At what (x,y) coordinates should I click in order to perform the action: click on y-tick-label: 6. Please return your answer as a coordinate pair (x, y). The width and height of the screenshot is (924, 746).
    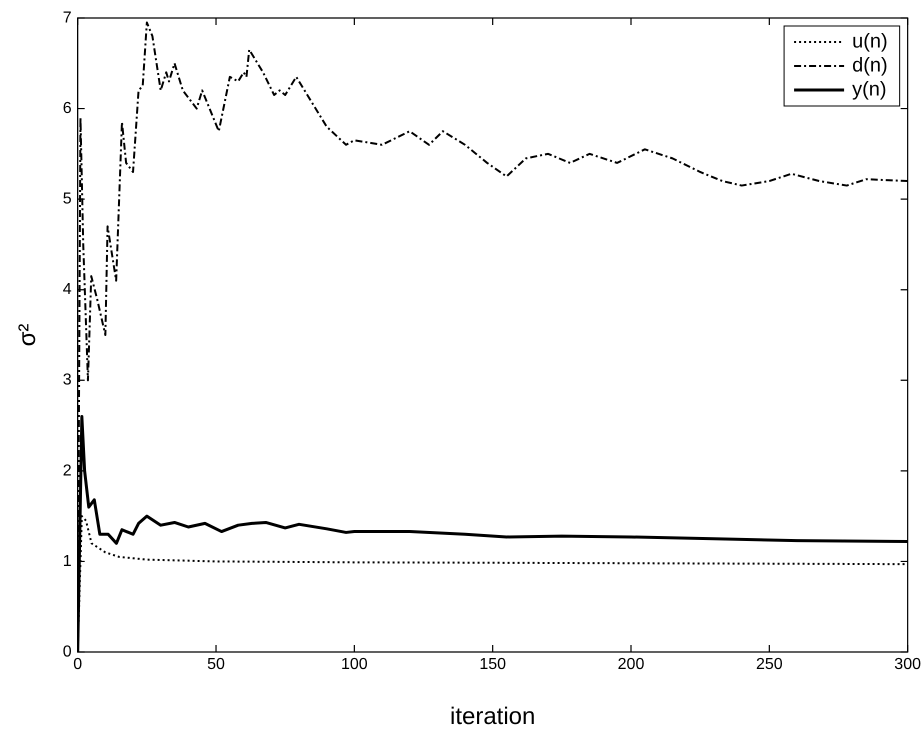
    Looking at the image, I should click on (67, 108).